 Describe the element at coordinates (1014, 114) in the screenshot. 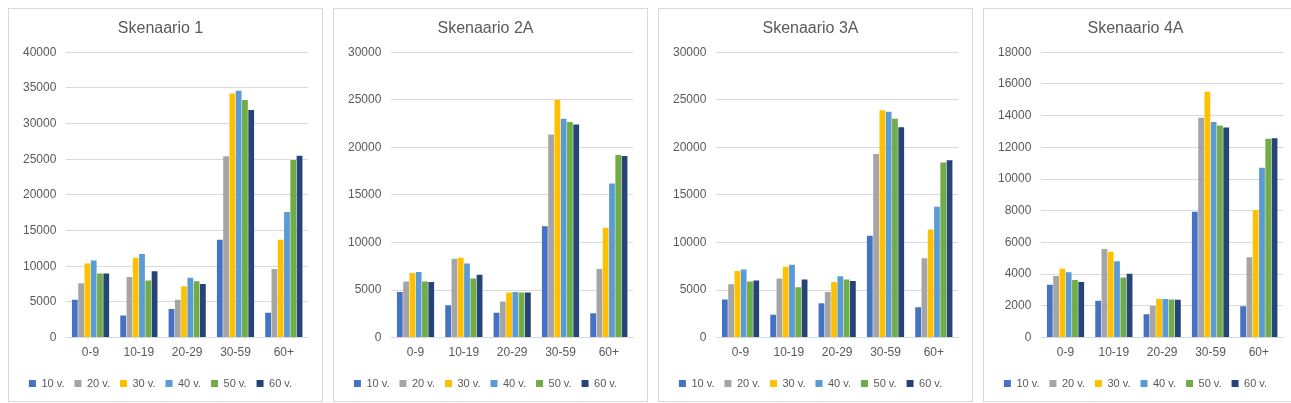

I see `y-tick-label: 14000` at that location.